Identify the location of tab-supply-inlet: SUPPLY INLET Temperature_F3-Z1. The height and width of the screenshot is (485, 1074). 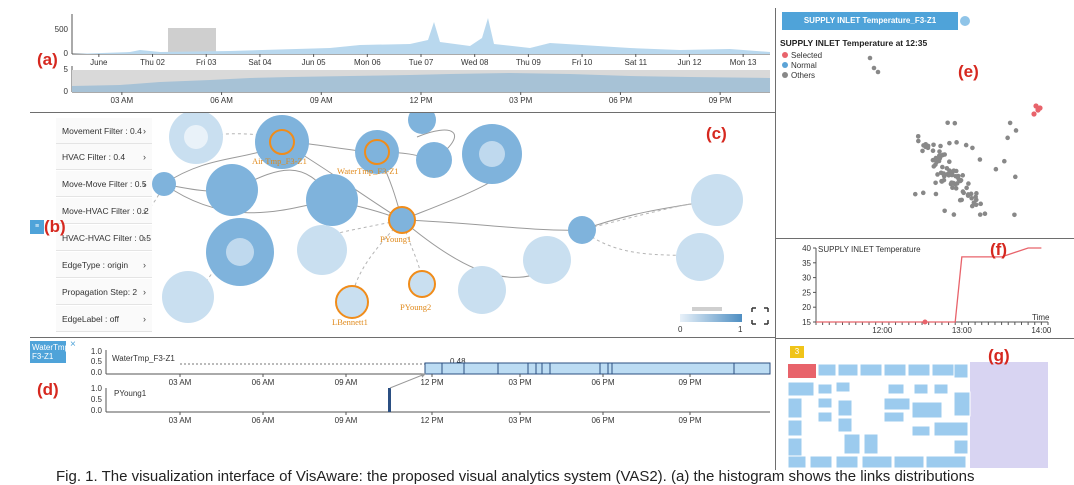
(870, 21).